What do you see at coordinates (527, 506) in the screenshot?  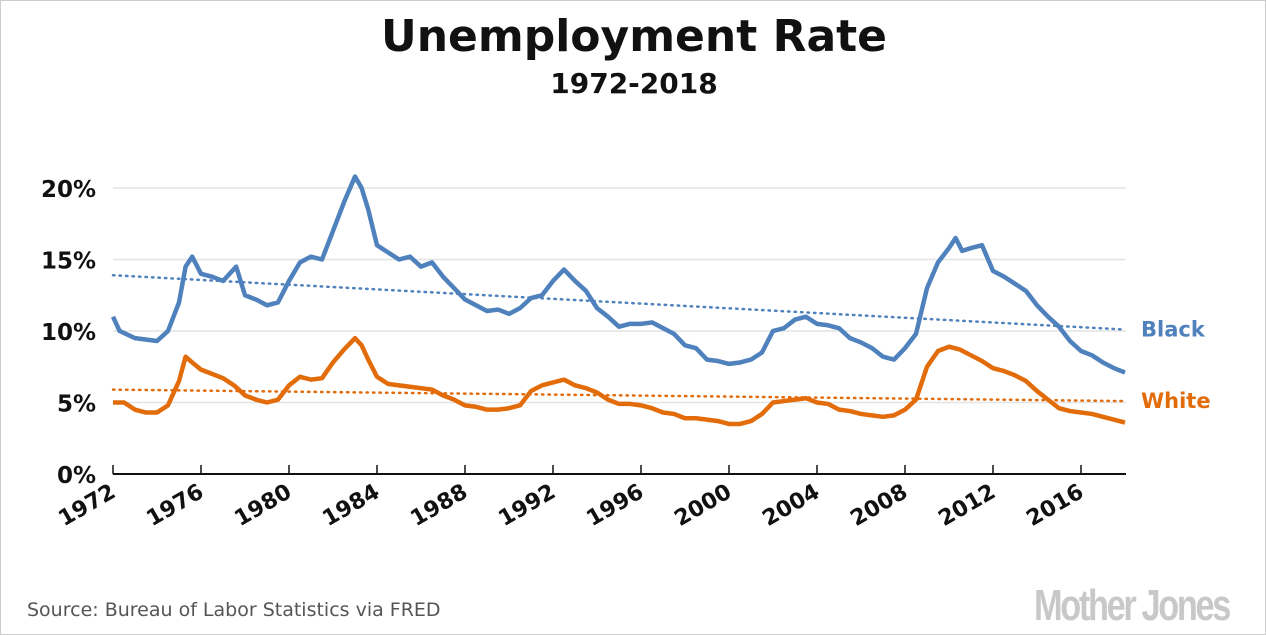 I see `x-tick-label: 1992` at bounding box center [527, 506].